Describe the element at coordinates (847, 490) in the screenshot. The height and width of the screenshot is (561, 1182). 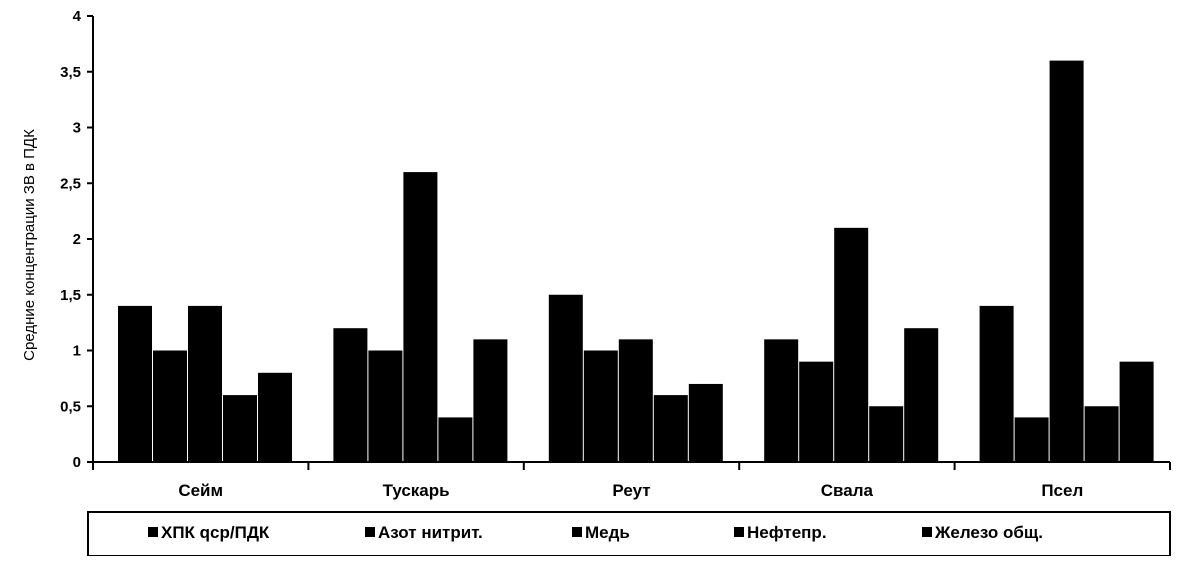
I see `x-category-label: Свала` at that location.